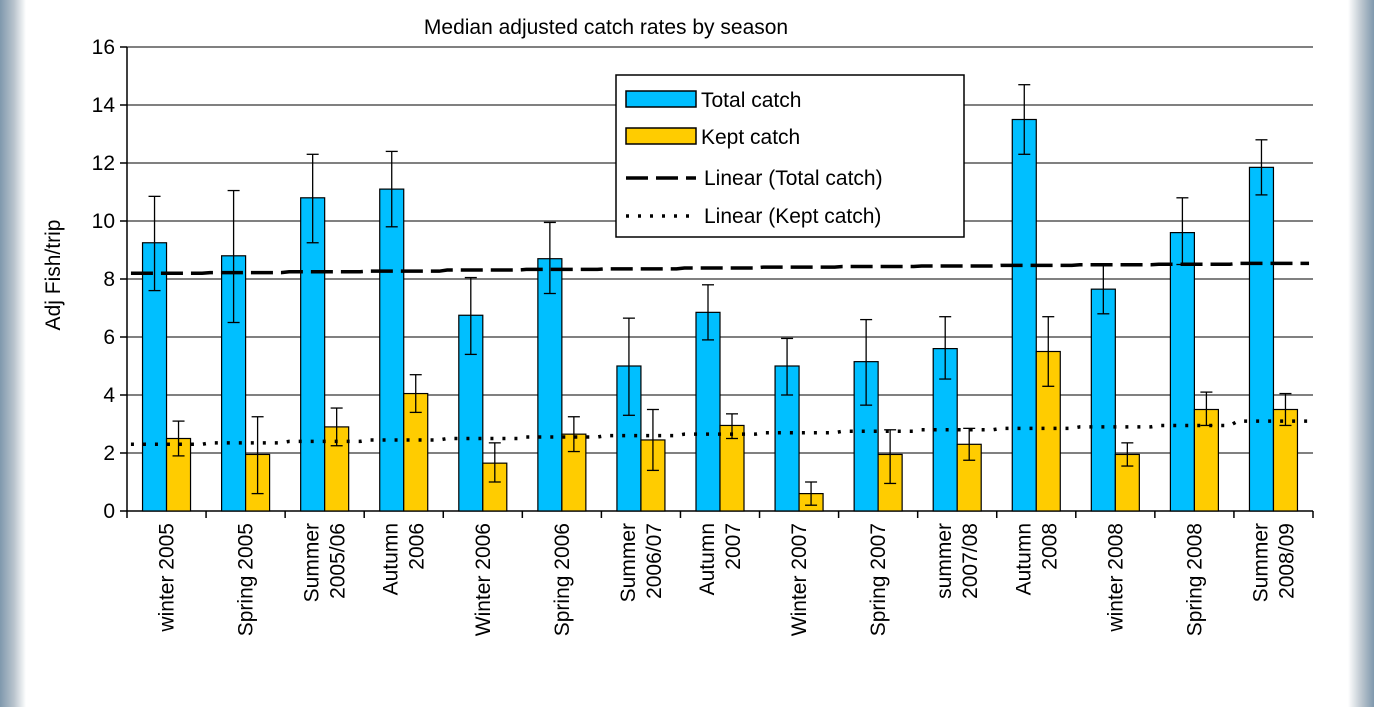 The image size is (1374, 707). I want to click on x-category-label: 2005/06, so click(338, 561).